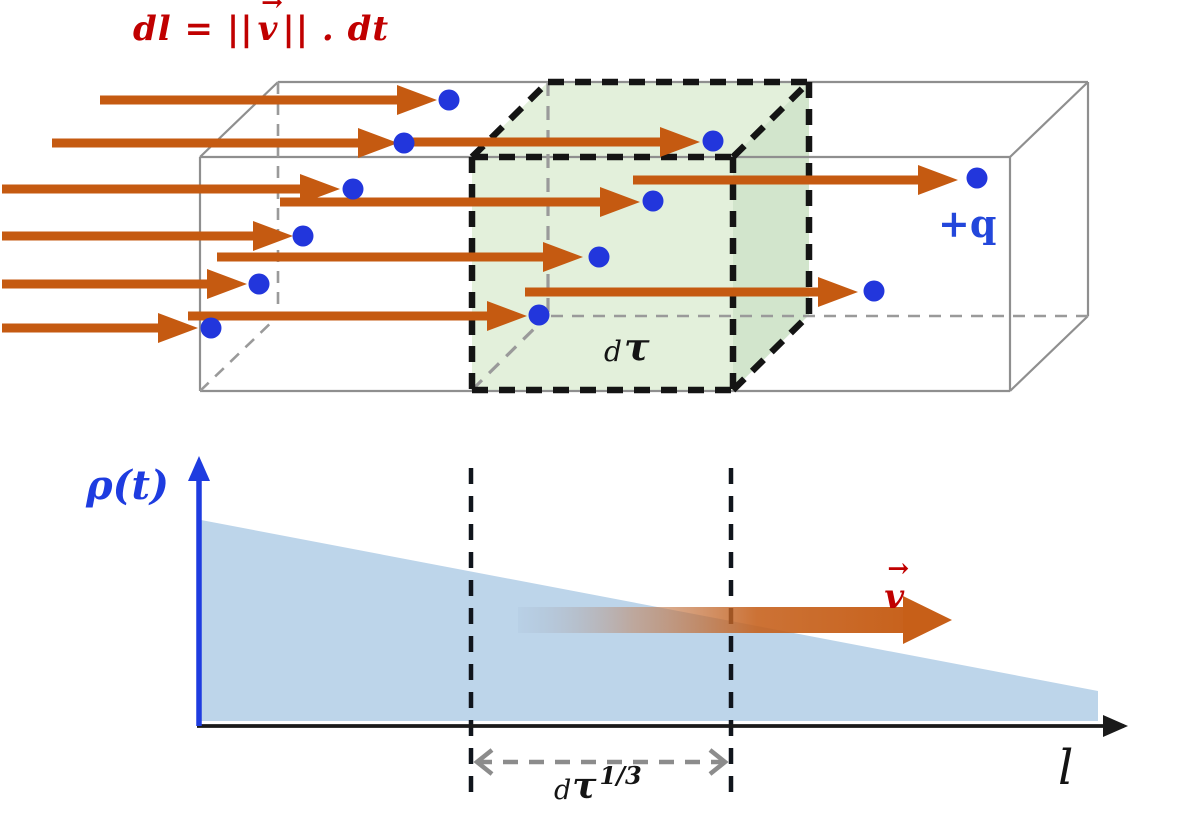 The image size is (1194, 834). I want to click on formula-dl: dl = || → v || . dt, so click(261, 24).